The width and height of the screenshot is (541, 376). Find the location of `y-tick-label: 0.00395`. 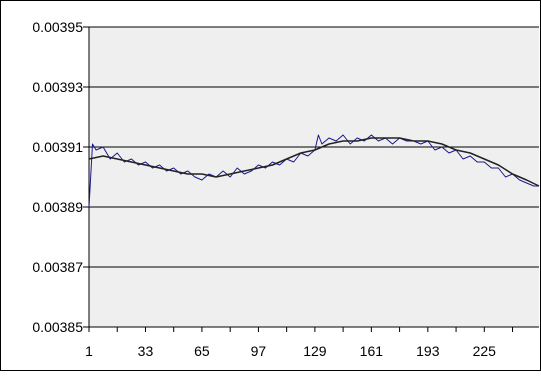

y-tick-label: 0.00395 is located at coordinates (57, 27).